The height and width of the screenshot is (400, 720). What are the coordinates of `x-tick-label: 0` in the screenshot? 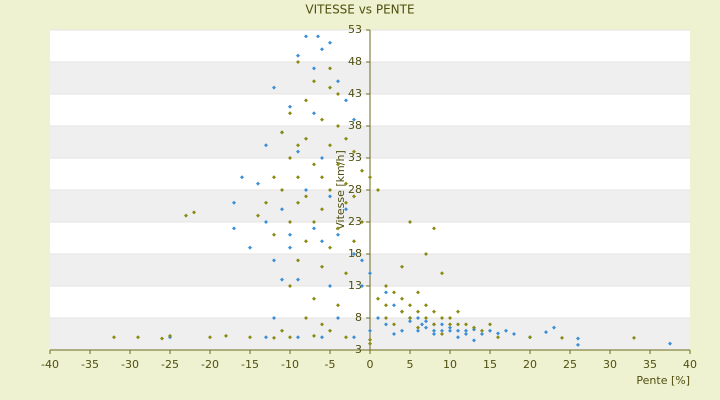 It's located at (370, 364).